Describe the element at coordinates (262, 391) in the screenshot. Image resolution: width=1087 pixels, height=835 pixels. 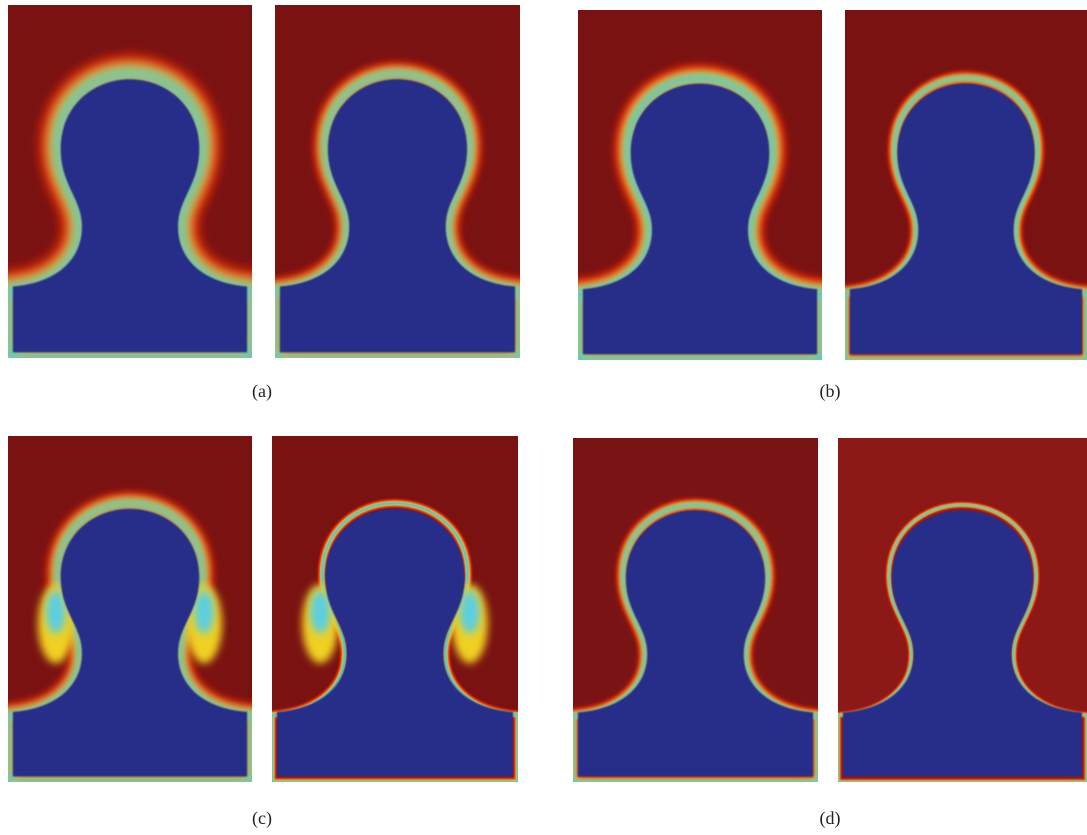
I see `caption: (a)` at that location.